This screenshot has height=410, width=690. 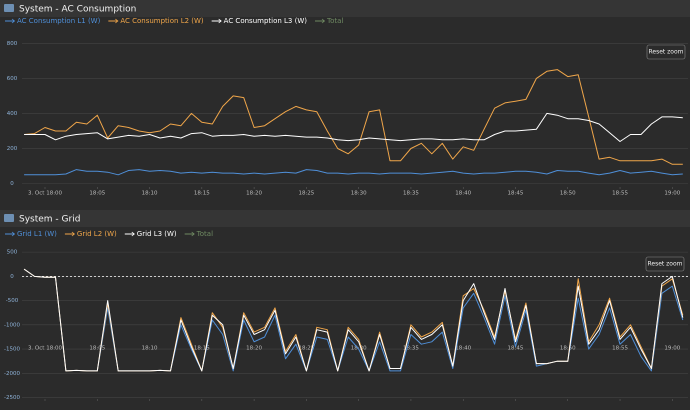 I want to click on y-tick-label: -2000, so click(x=12, y=374).